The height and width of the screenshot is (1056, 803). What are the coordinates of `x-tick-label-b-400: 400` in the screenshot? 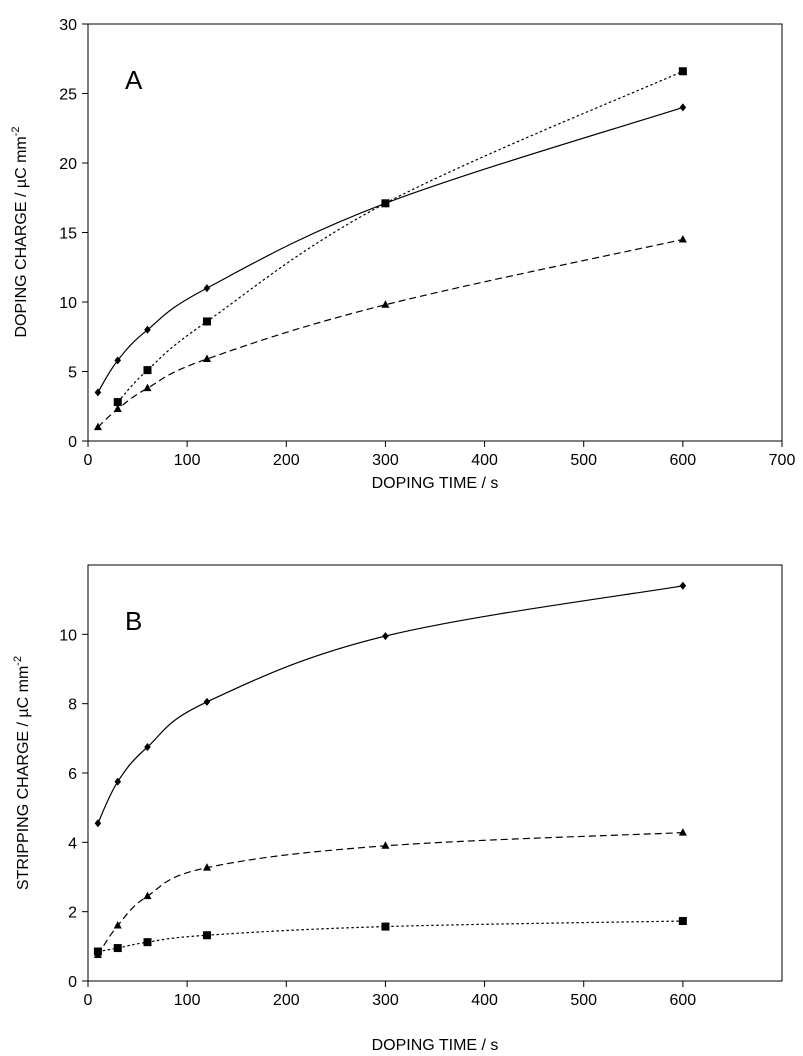 It's located at (484, 1000).